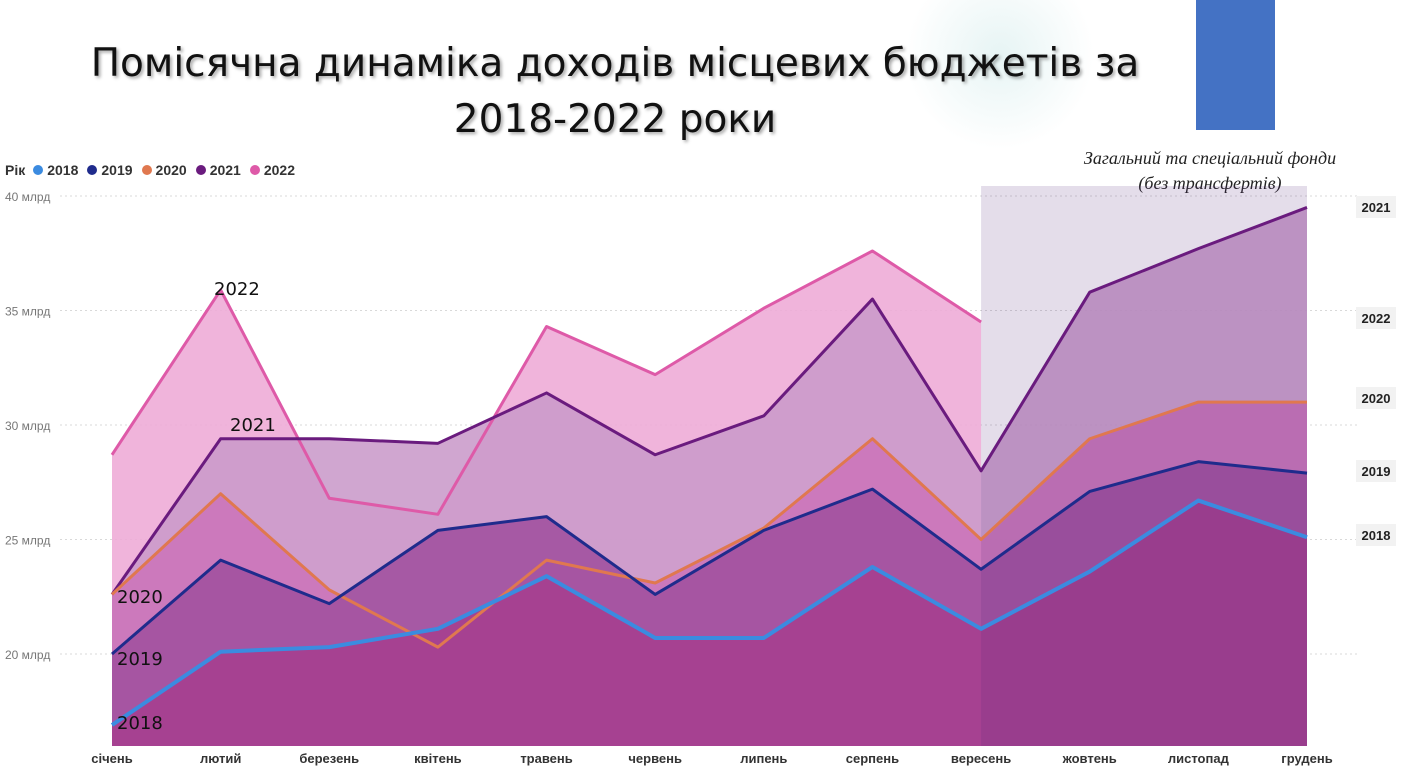 The width and height of the screenshot is (1410, 784). Describe the element at coordinates (27, 312) in the screenshot. I see `y-tick-label: 35 млрд` at that location.